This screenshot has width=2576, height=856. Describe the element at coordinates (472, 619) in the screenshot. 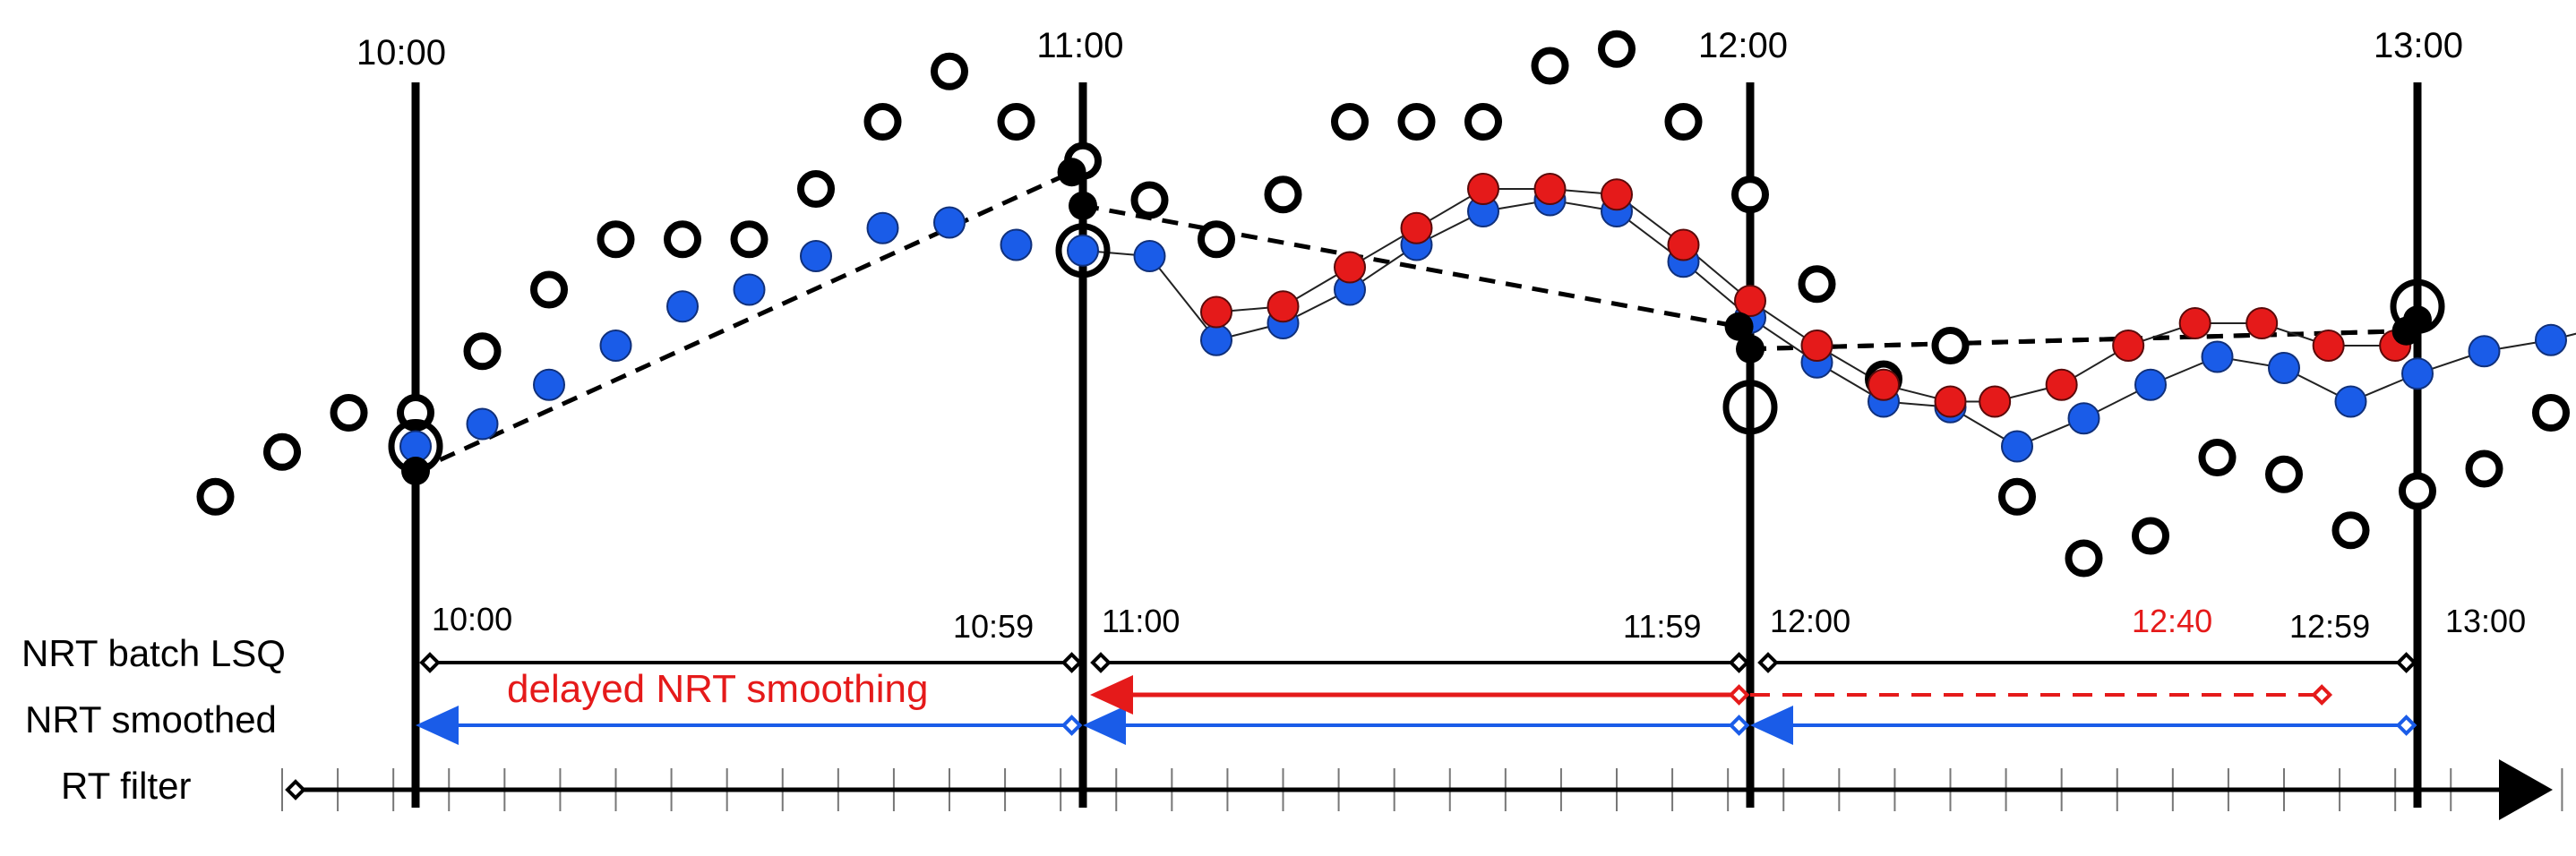

I see `minute-label-1000: 10:00` at that location.